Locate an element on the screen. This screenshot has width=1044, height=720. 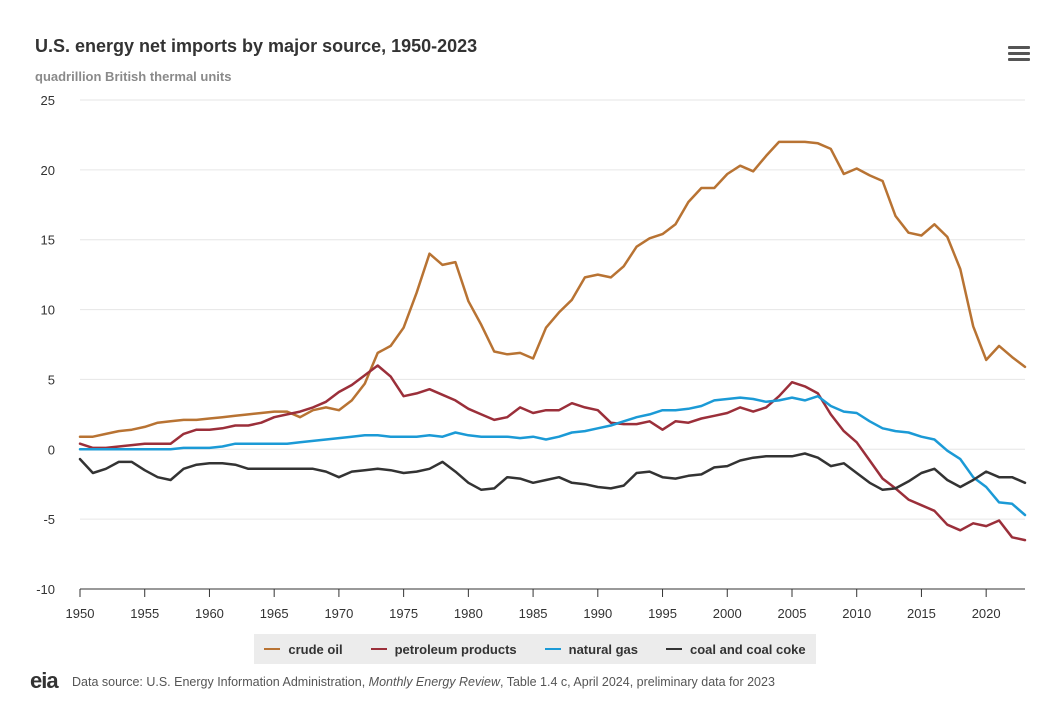
legend-item-crude-oil: crude oil is located at coordinates (303, 649).